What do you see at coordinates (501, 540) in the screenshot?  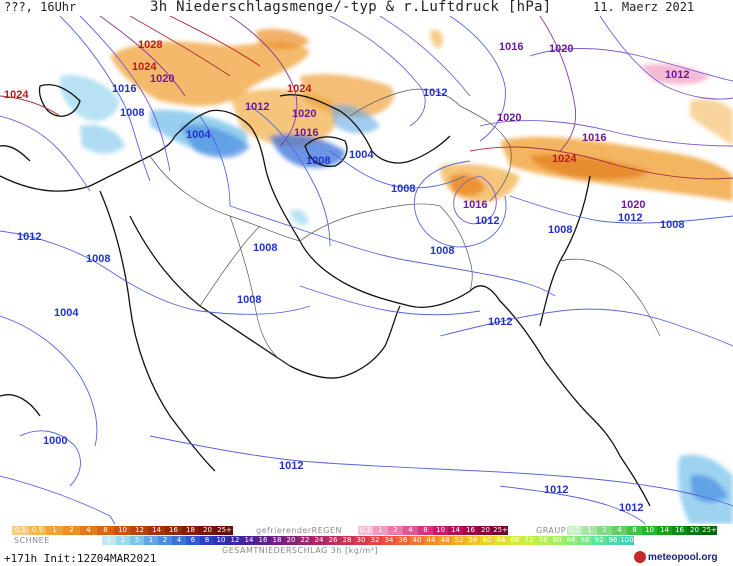 I see `legend-swatch: 64` at bounding box center [501, 540].